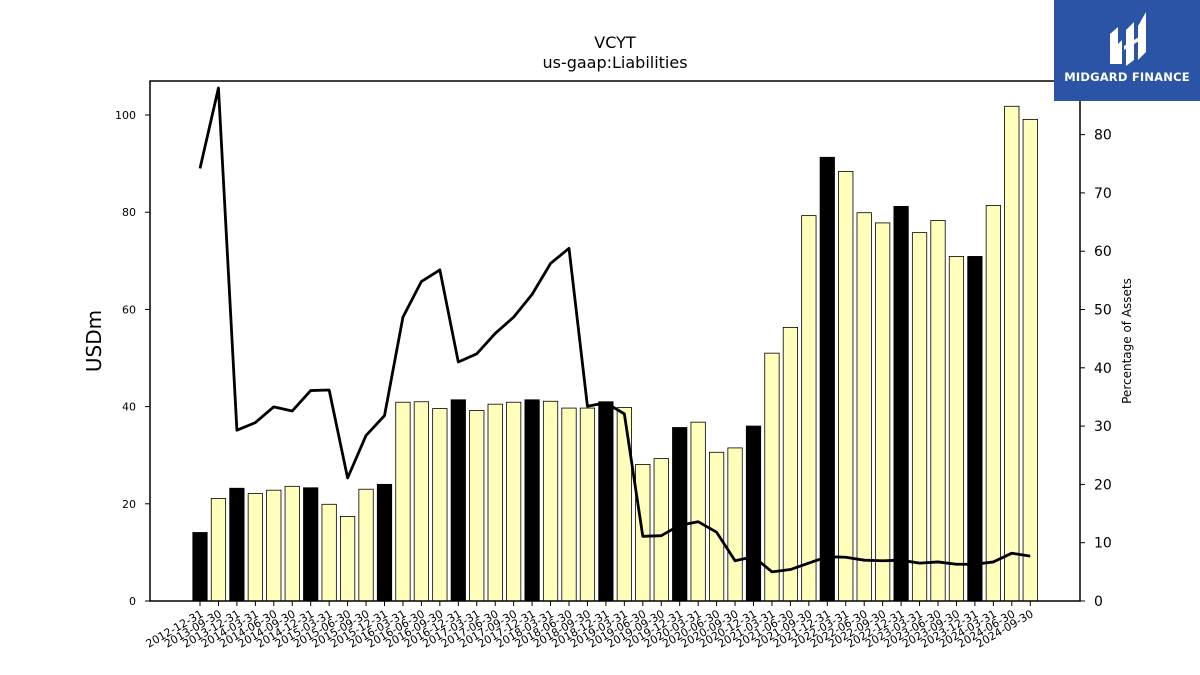 This screenshot has height=675, width=1200. Describe the element at coordinates (1103, 427) in the screenshot. I see `y2-tick-label: 30` at that location.